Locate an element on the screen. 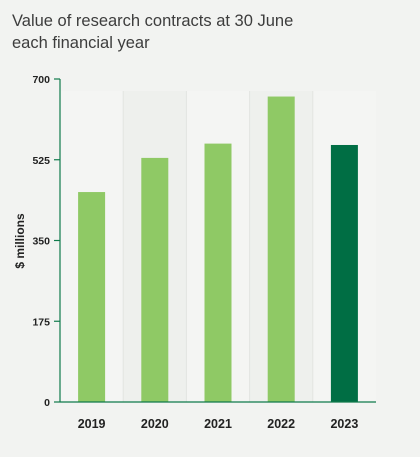 This screenshot has width=420, height=457. bar-2023 is located at coordinates (344, 273).